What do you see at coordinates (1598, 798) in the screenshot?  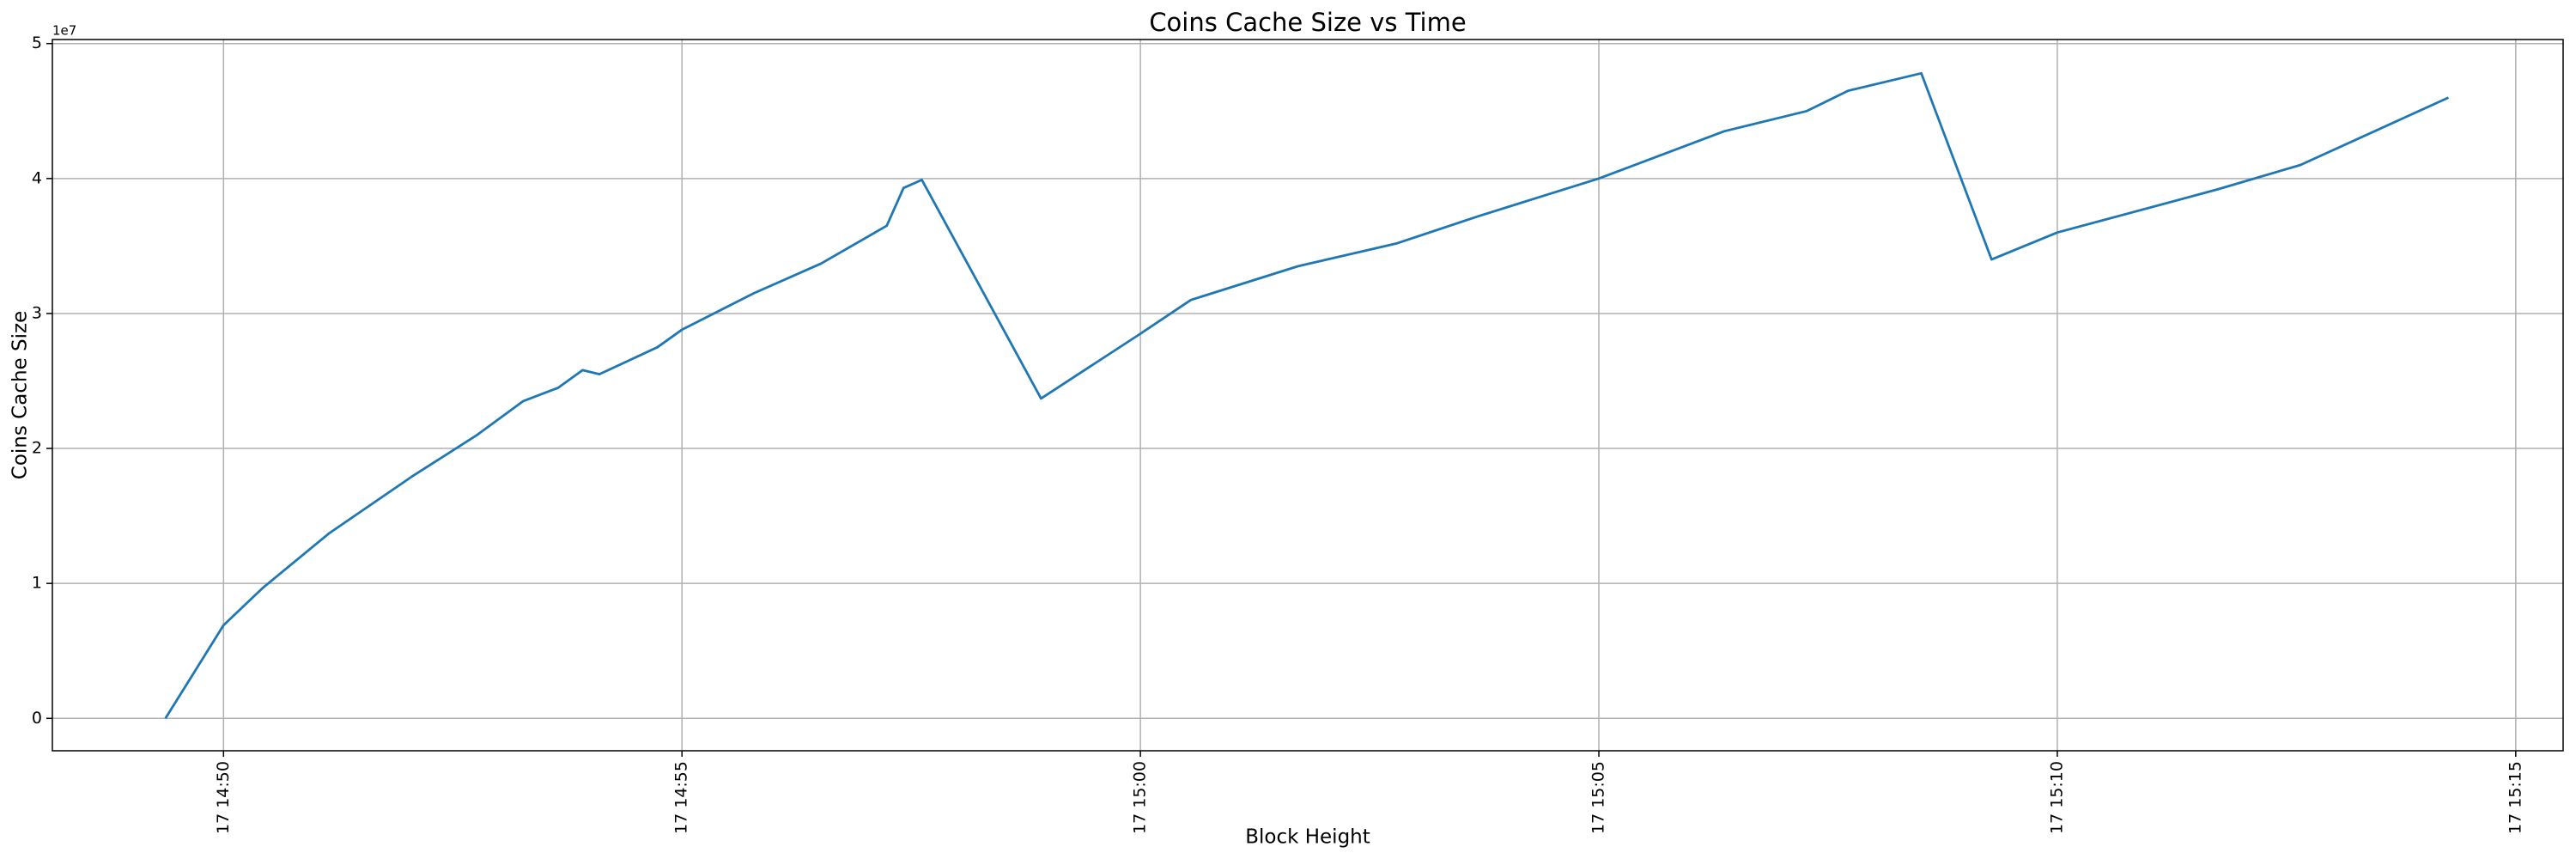 I see `x-tick-label: 17 15:05` at bounding box center [1598, 798].